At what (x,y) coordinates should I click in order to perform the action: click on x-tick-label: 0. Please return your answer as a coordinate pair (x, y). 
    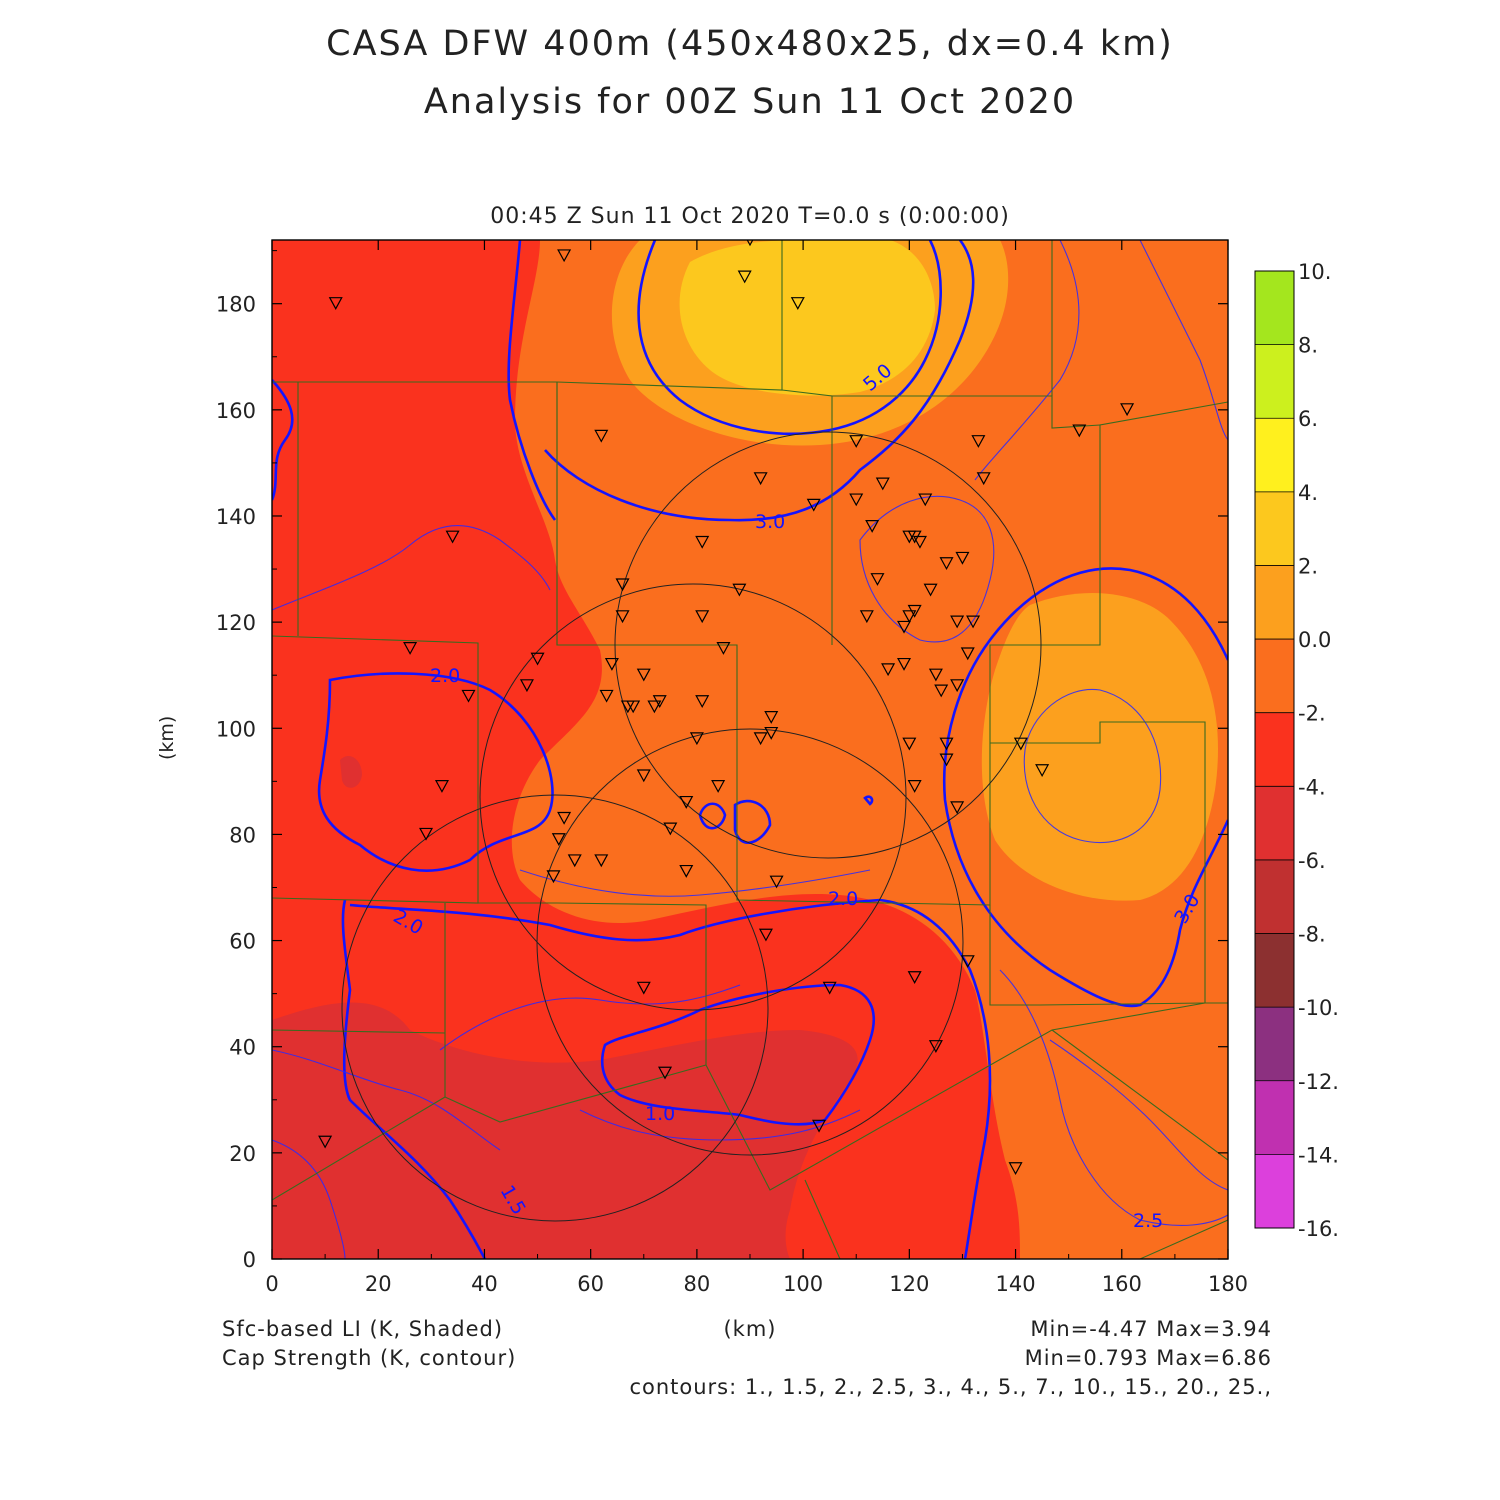
    Looking at the image, I should click on (271, 1284).